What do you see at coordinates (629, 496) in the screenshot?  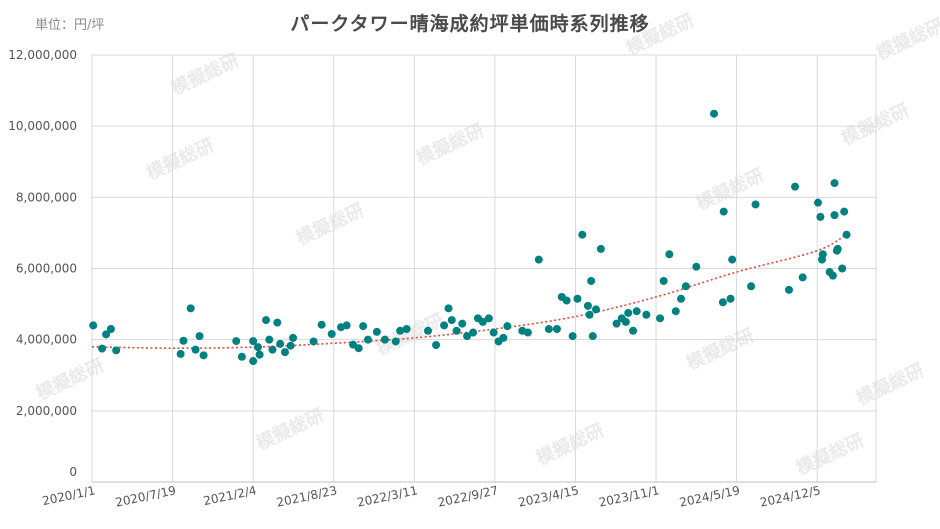 I see `x-tick-label: 2023/11/1` at bounding box center [629, 496].